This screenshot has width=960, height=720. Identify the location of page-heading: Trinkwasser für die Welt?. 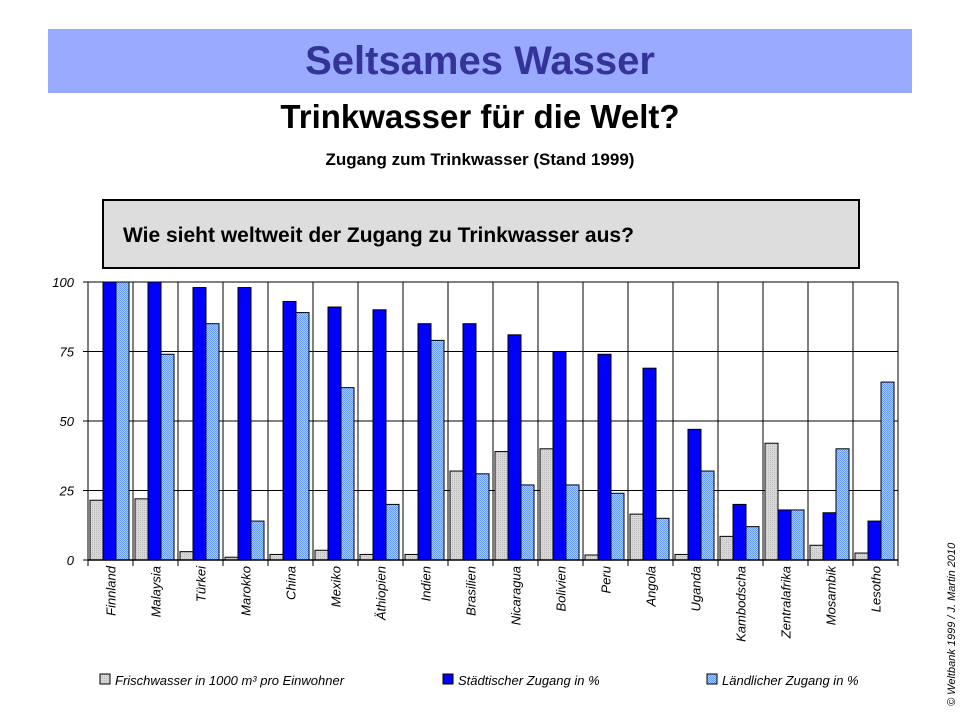
(480, 116).